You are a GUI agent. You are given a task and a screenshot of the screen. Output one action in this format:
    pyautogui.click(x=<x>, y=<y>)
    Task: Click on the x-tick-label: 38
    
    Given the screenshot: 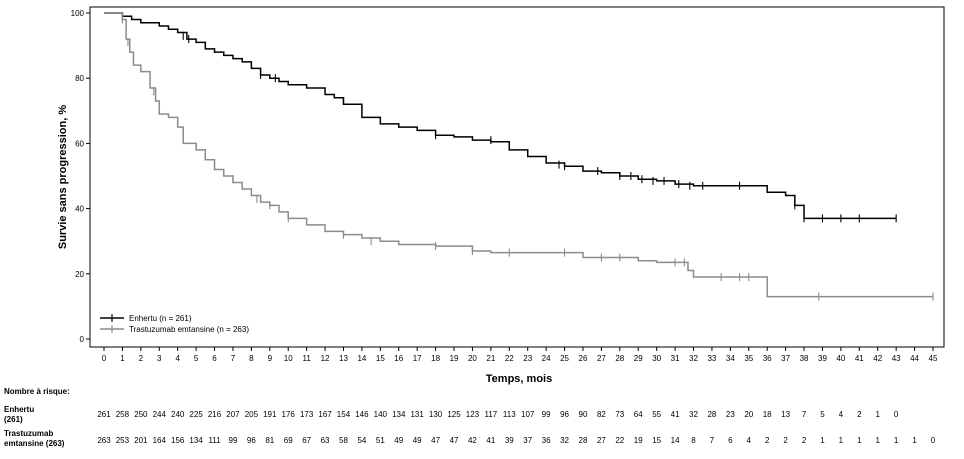 What is the action you would take?
    pyautogui.click(x=804, y=358)
    